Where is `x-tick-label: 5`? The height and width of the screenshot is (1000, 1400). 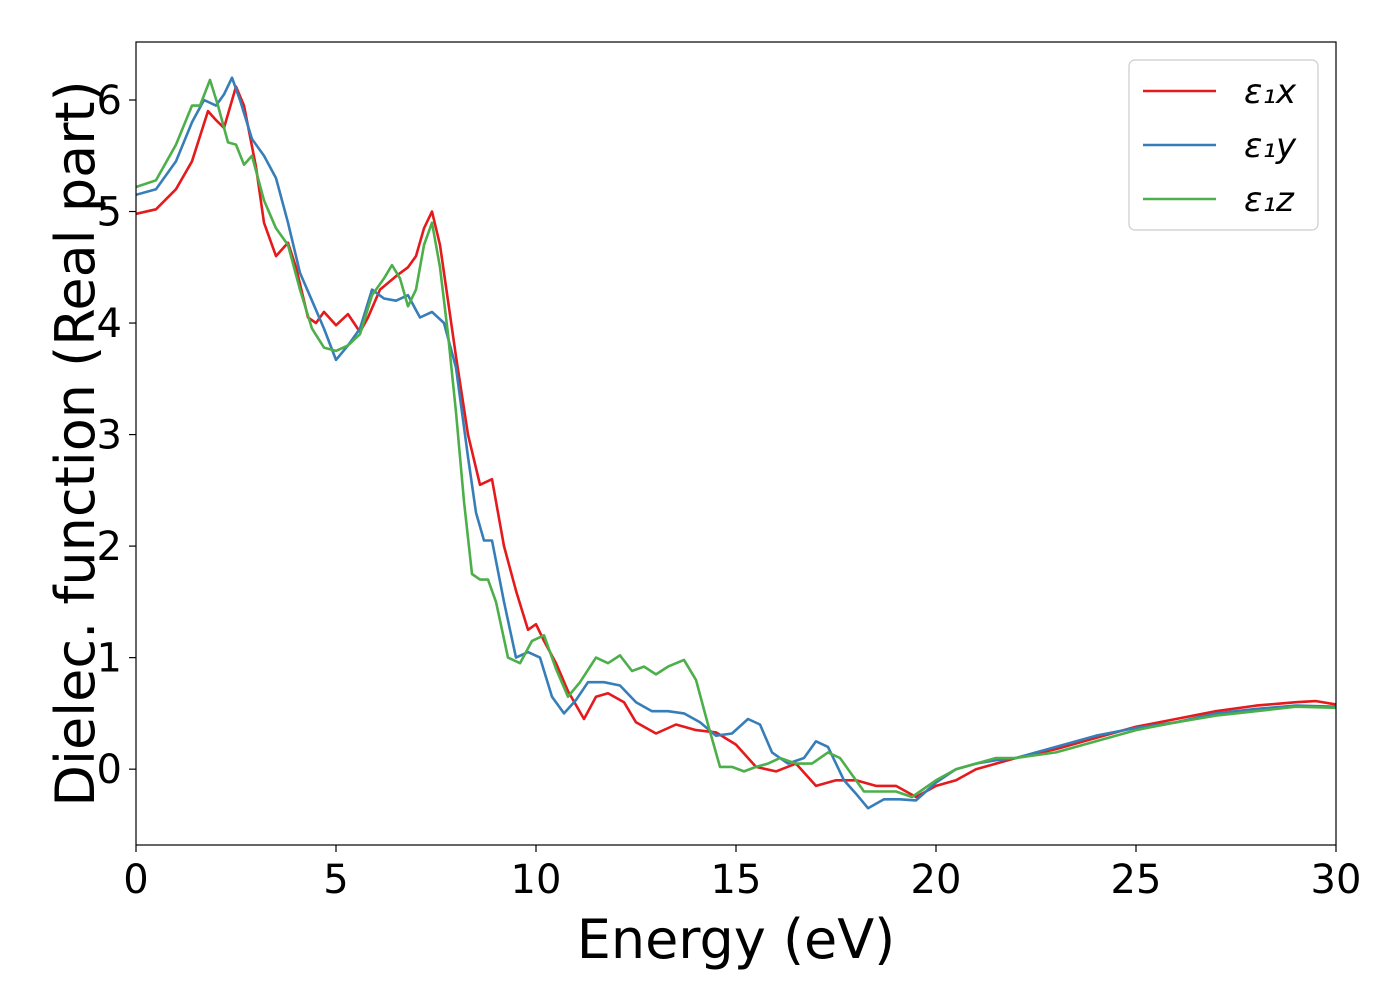
x-tick-label: 5 is located at coordinates (335, 880).